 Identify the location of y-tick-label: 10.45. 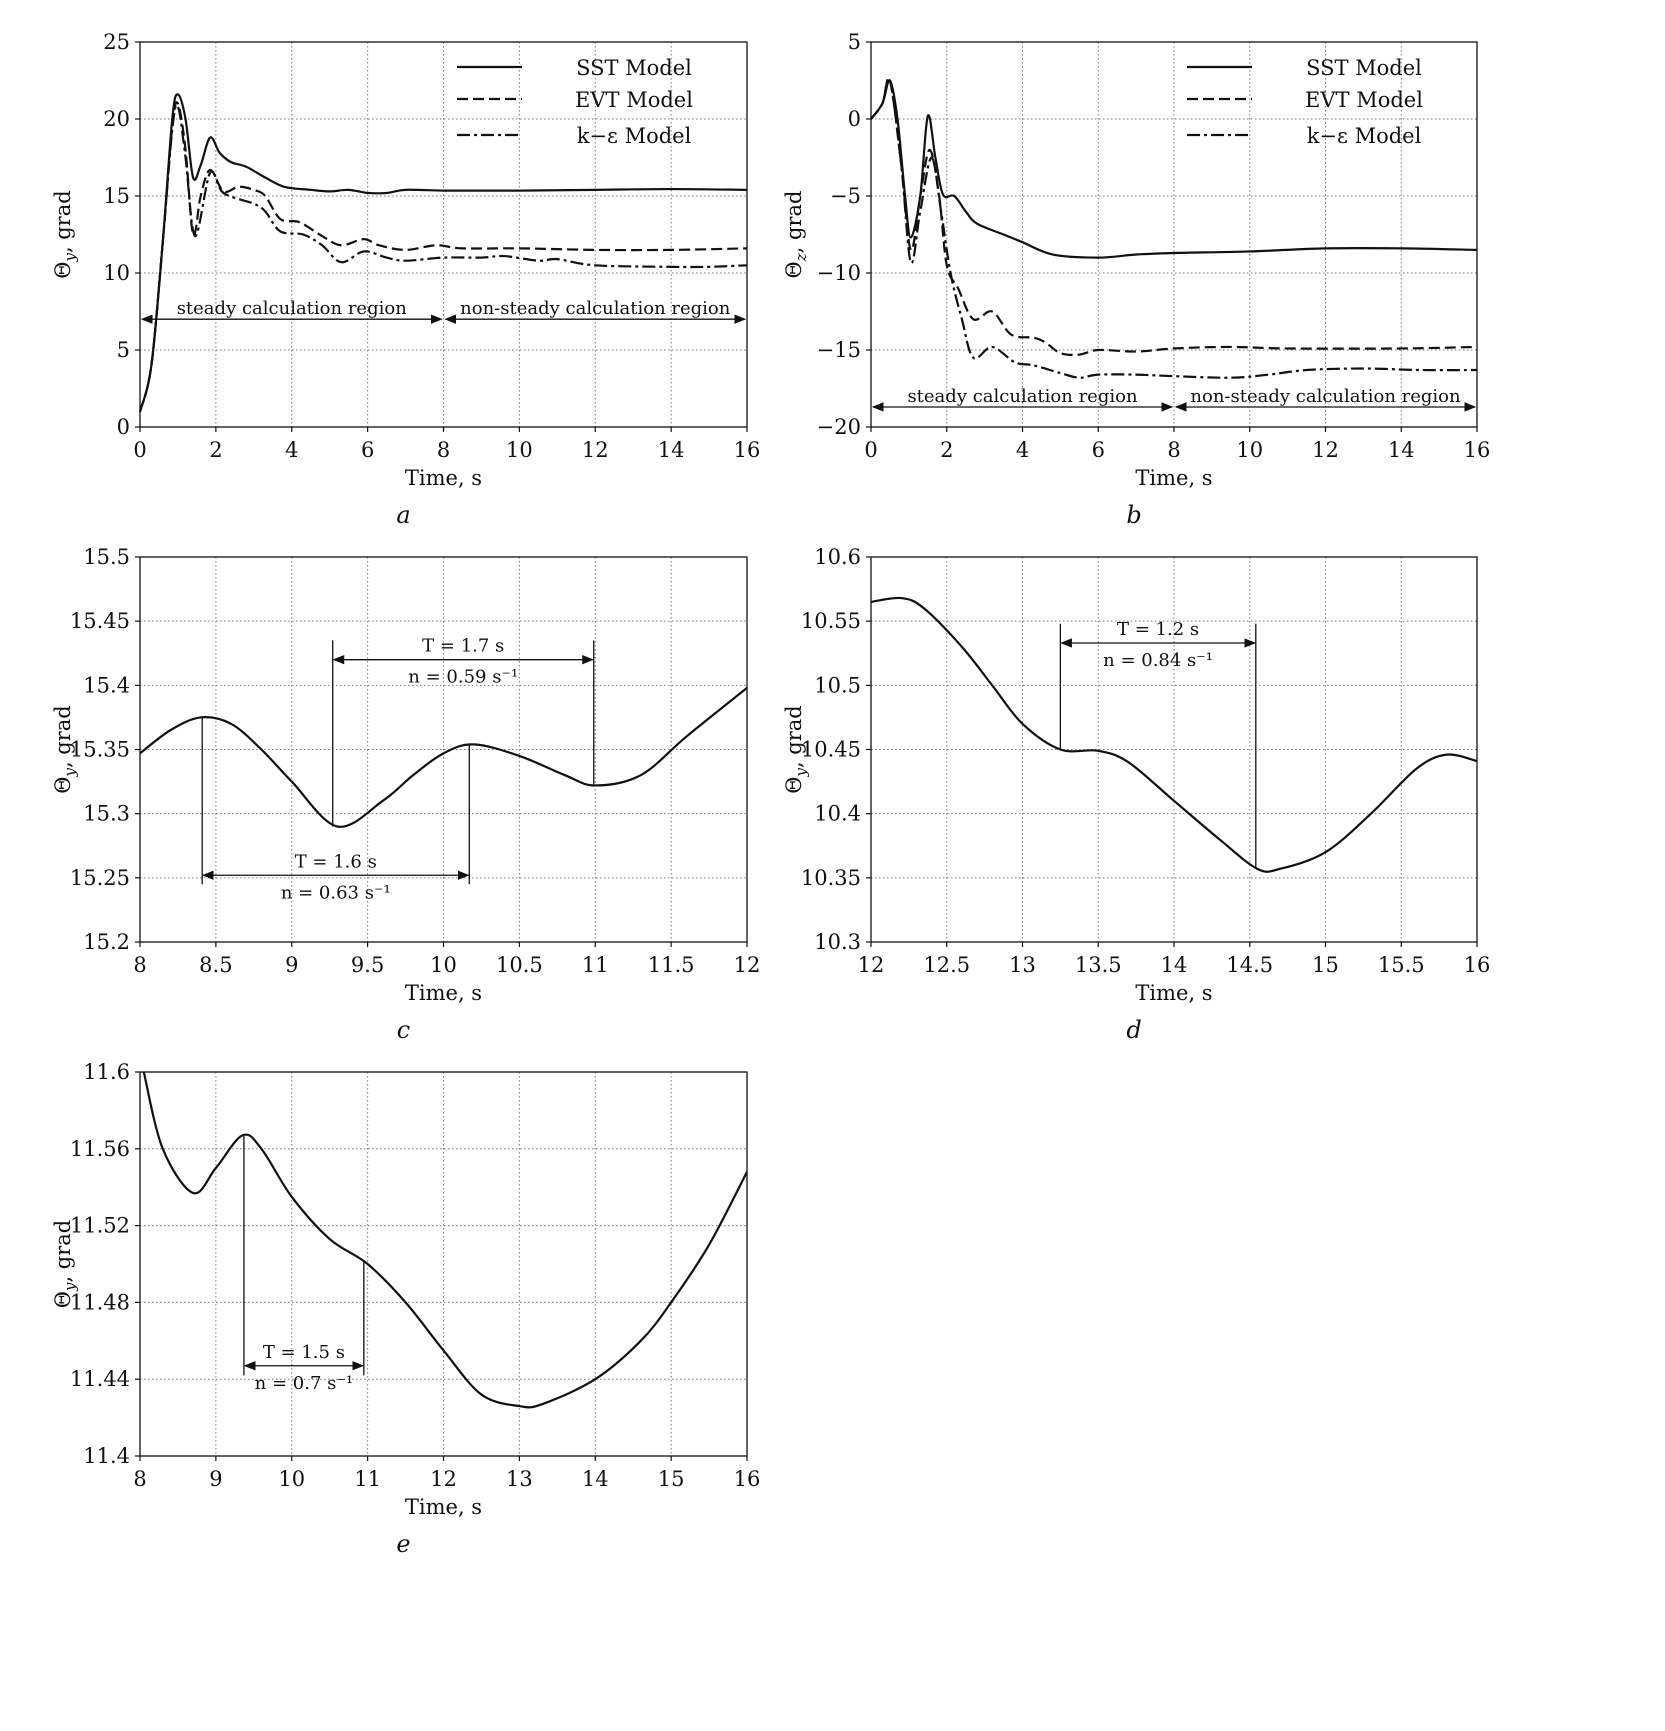
(831, 750).